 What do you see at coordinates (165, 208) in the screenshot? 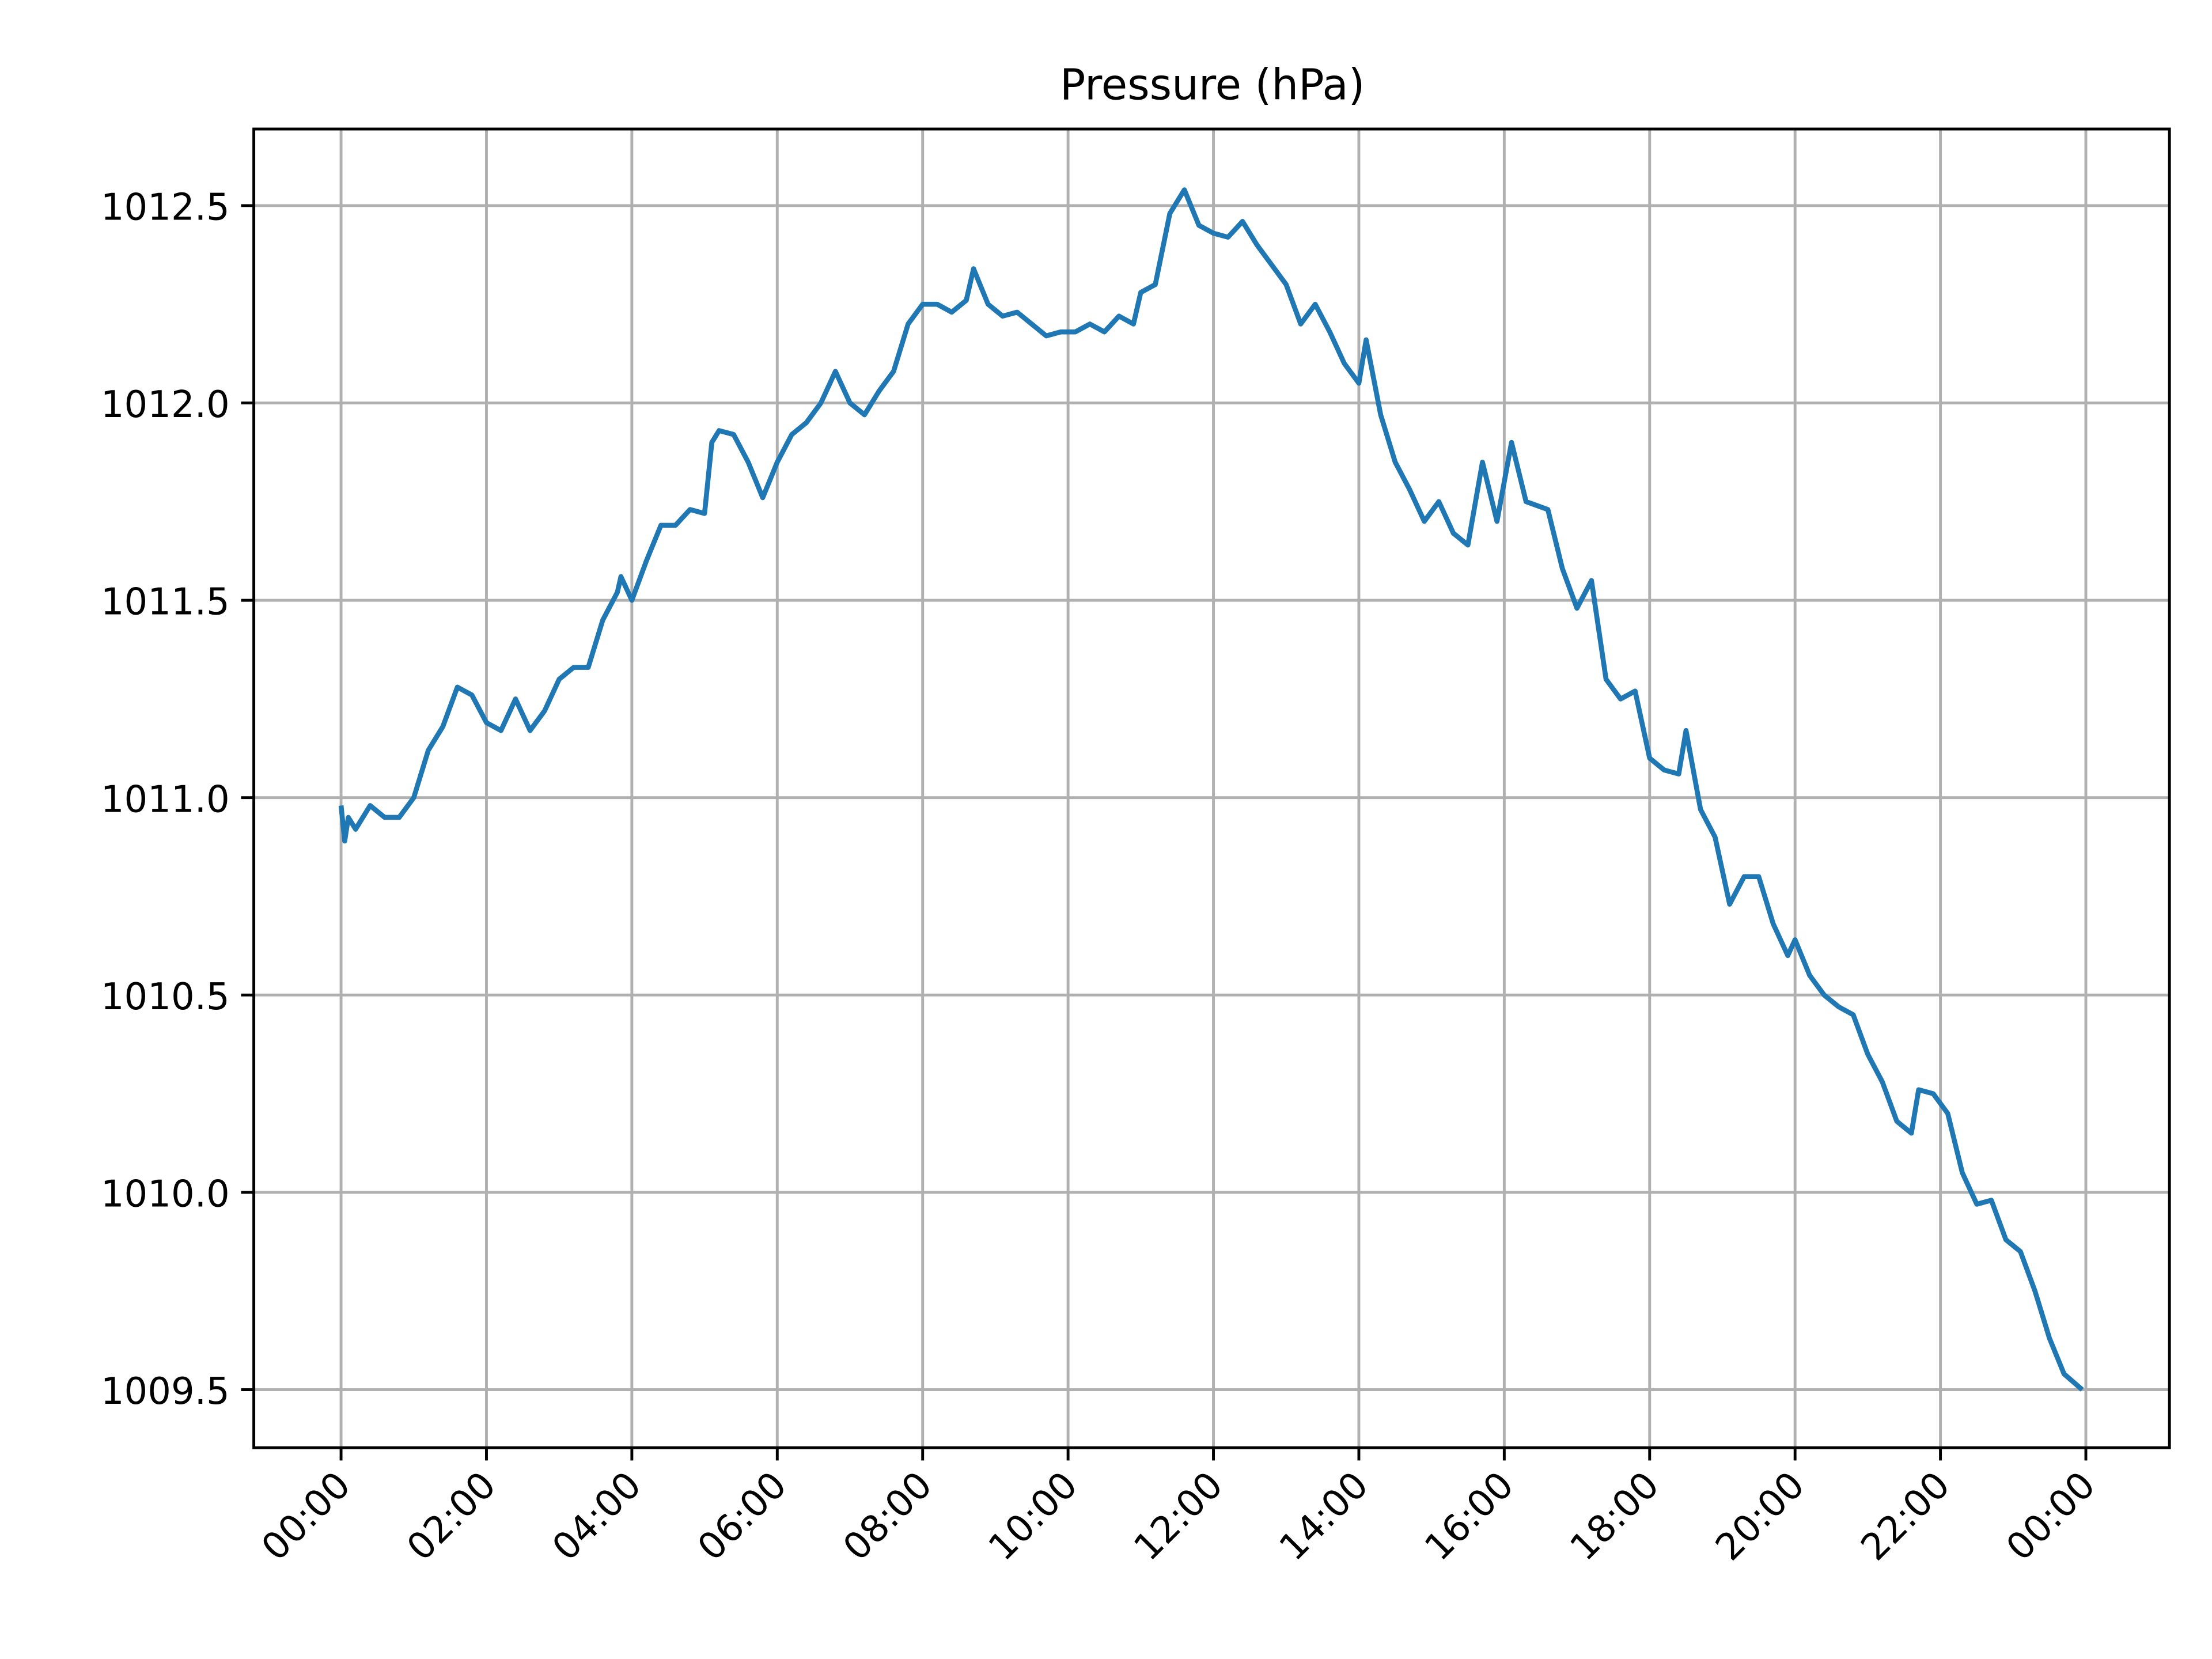
I see `y-tick-label: 1012.5` at bounding box center [165, 208].